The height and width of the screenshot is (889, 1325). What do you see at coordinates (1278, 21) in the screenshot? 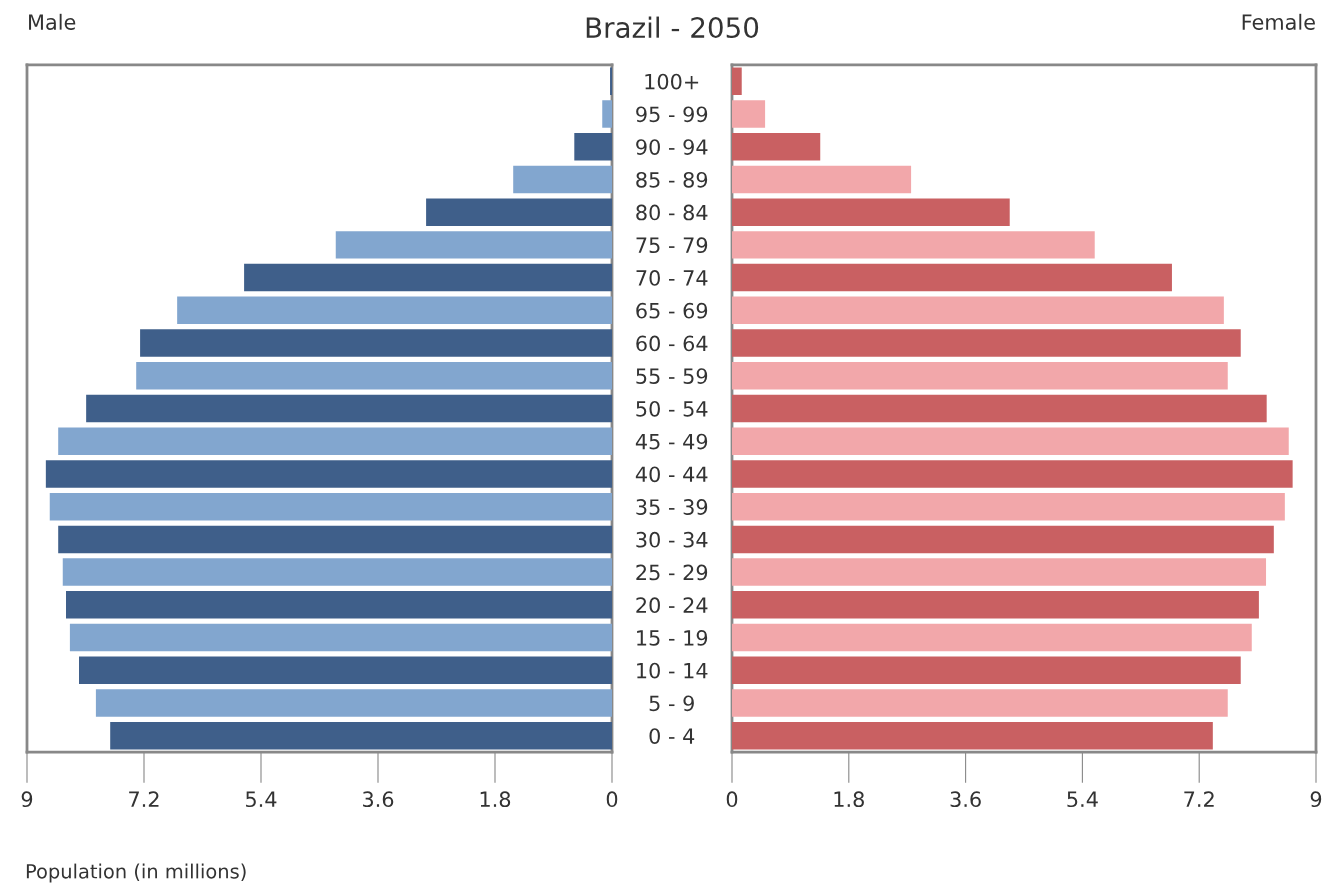
I see `text: Female` at bounding box center [1278, 21].